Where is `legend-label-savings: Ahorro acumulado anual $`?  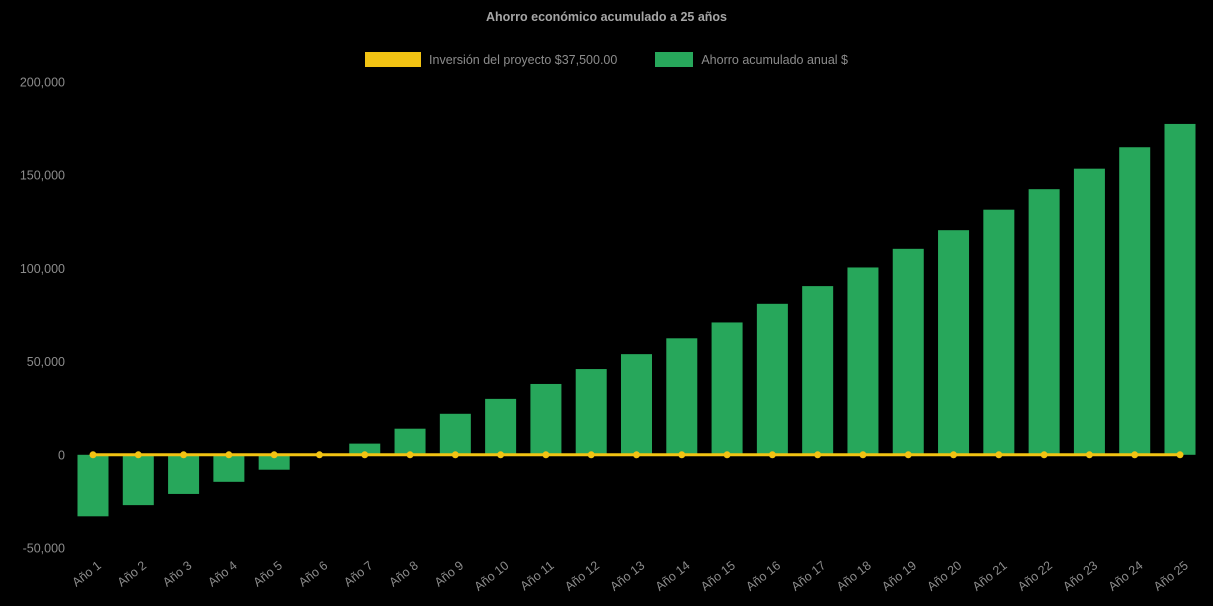
legend-label-savings: Ahorro acumulado anual $ is located at coordinates (774, 59).